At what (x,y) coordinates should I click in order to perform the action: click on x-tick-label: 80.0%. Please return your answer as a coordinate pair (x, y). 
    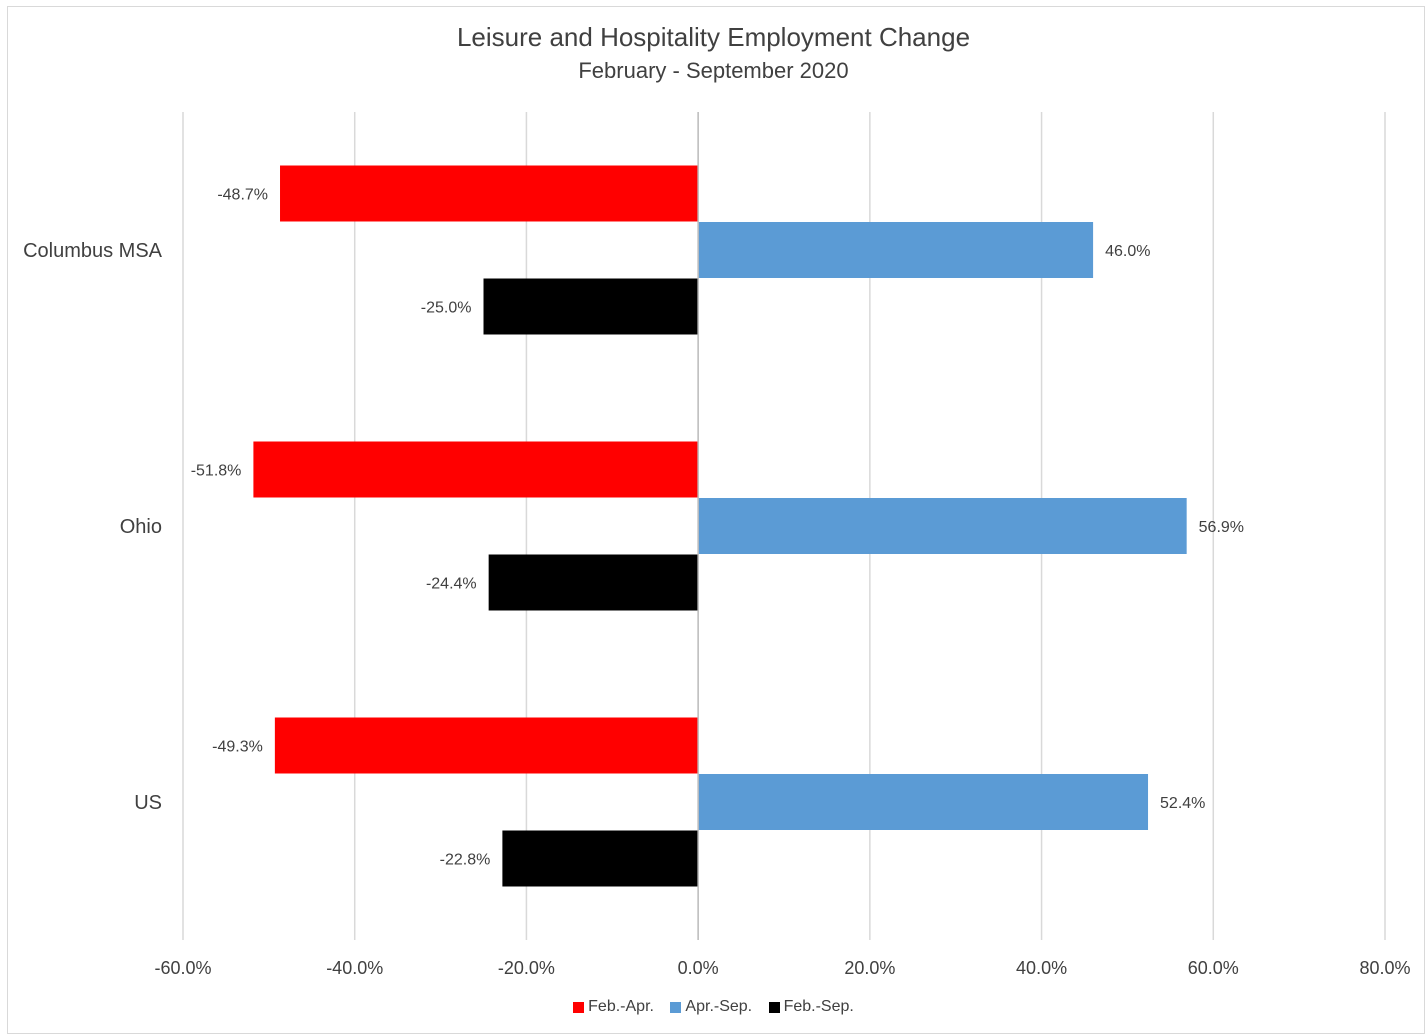
    Looking at the image, I should click on (1384, 968).